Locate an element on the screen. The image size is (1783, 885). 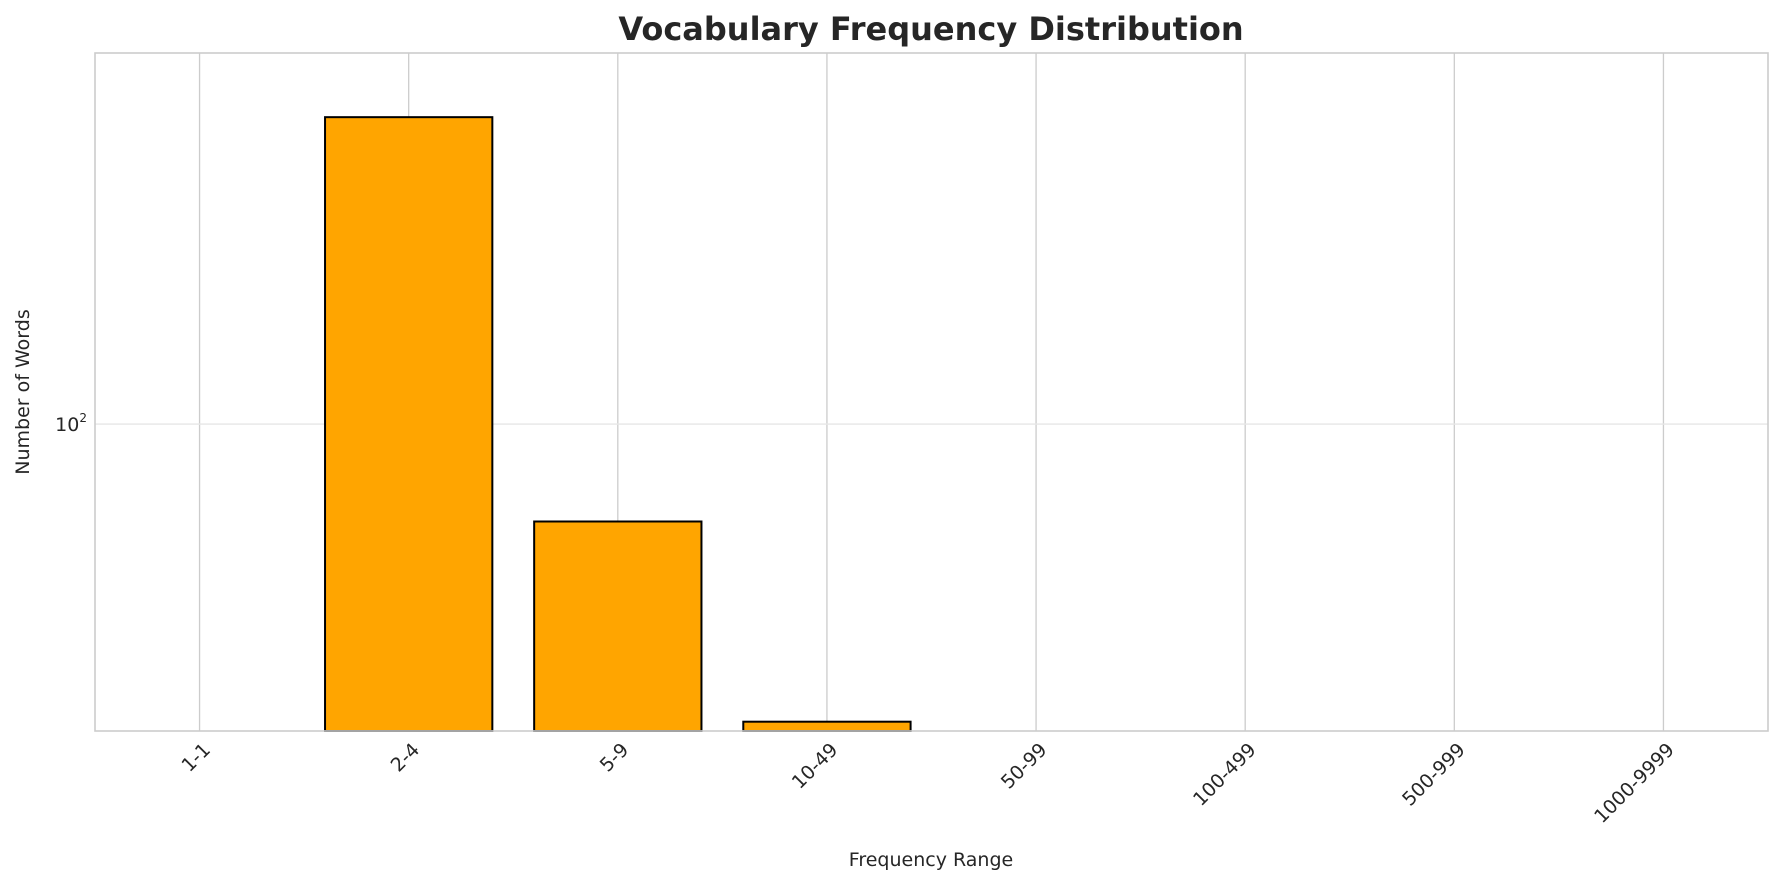
x-tick-label: 50-99 is located at coordinates (1024, 766).